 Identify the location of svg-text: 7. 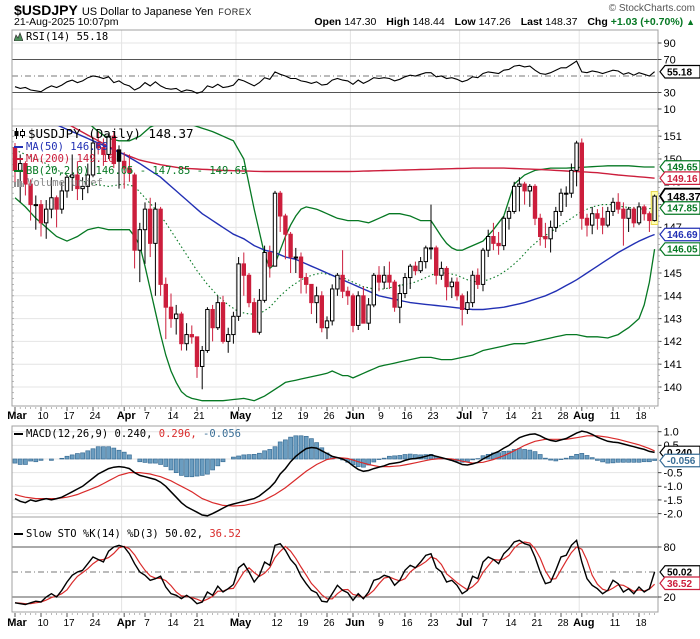
(485, 416).